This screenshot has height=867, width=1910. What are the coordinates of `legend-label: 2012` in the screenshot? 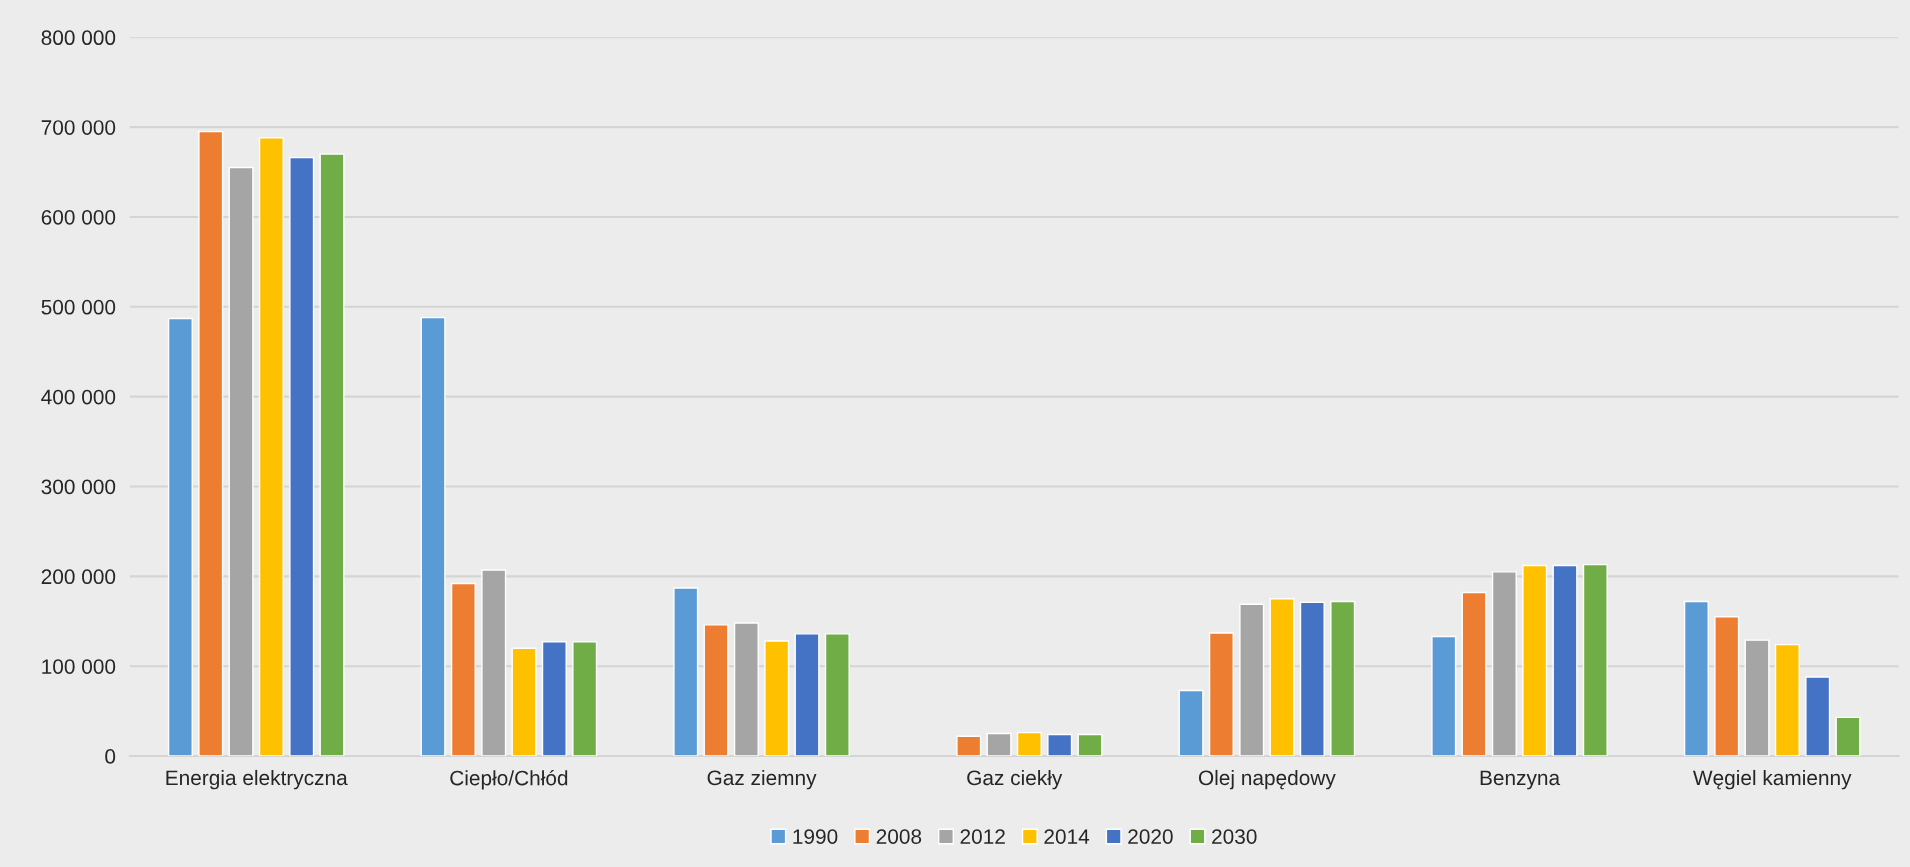 It's located at (982, 836).